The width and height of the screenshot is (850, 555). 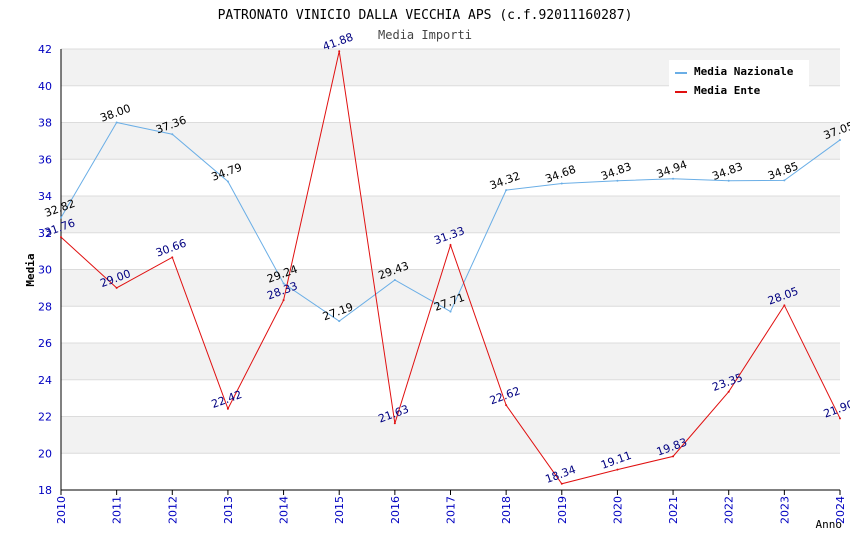 What do you see at coordinates (395, 510) in the screenshot?
I see `x-tick-label: 2016` at bounding box center [395, 510].